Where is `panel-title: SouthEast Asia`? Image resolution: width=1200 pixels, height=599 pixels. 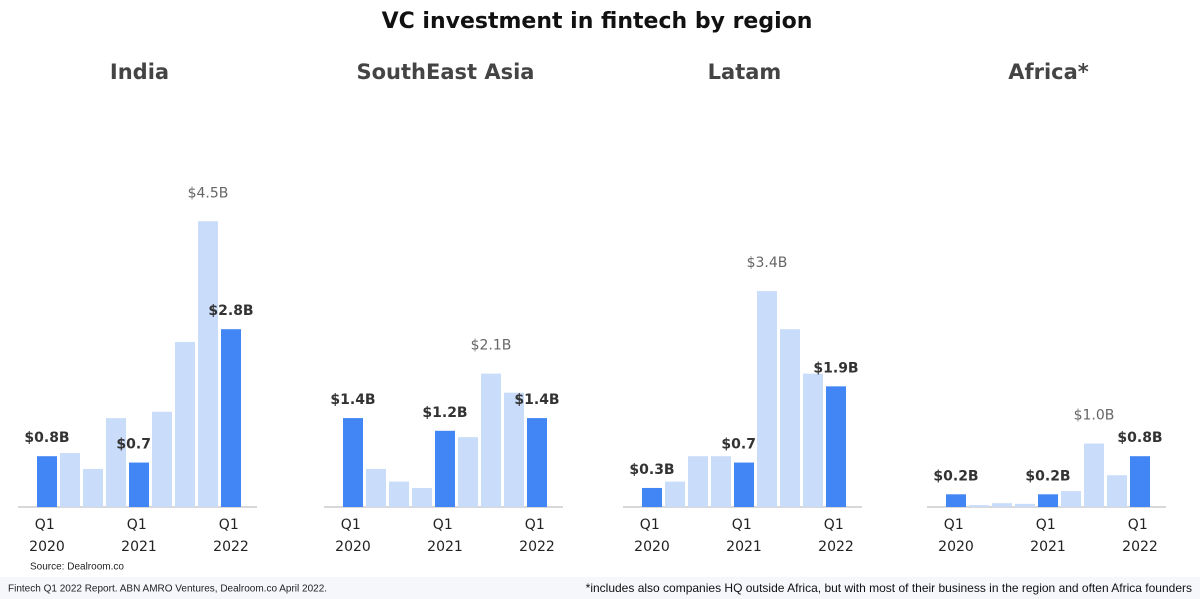 panel-title: SouthEast Asia is located at coordinates (446, 72).